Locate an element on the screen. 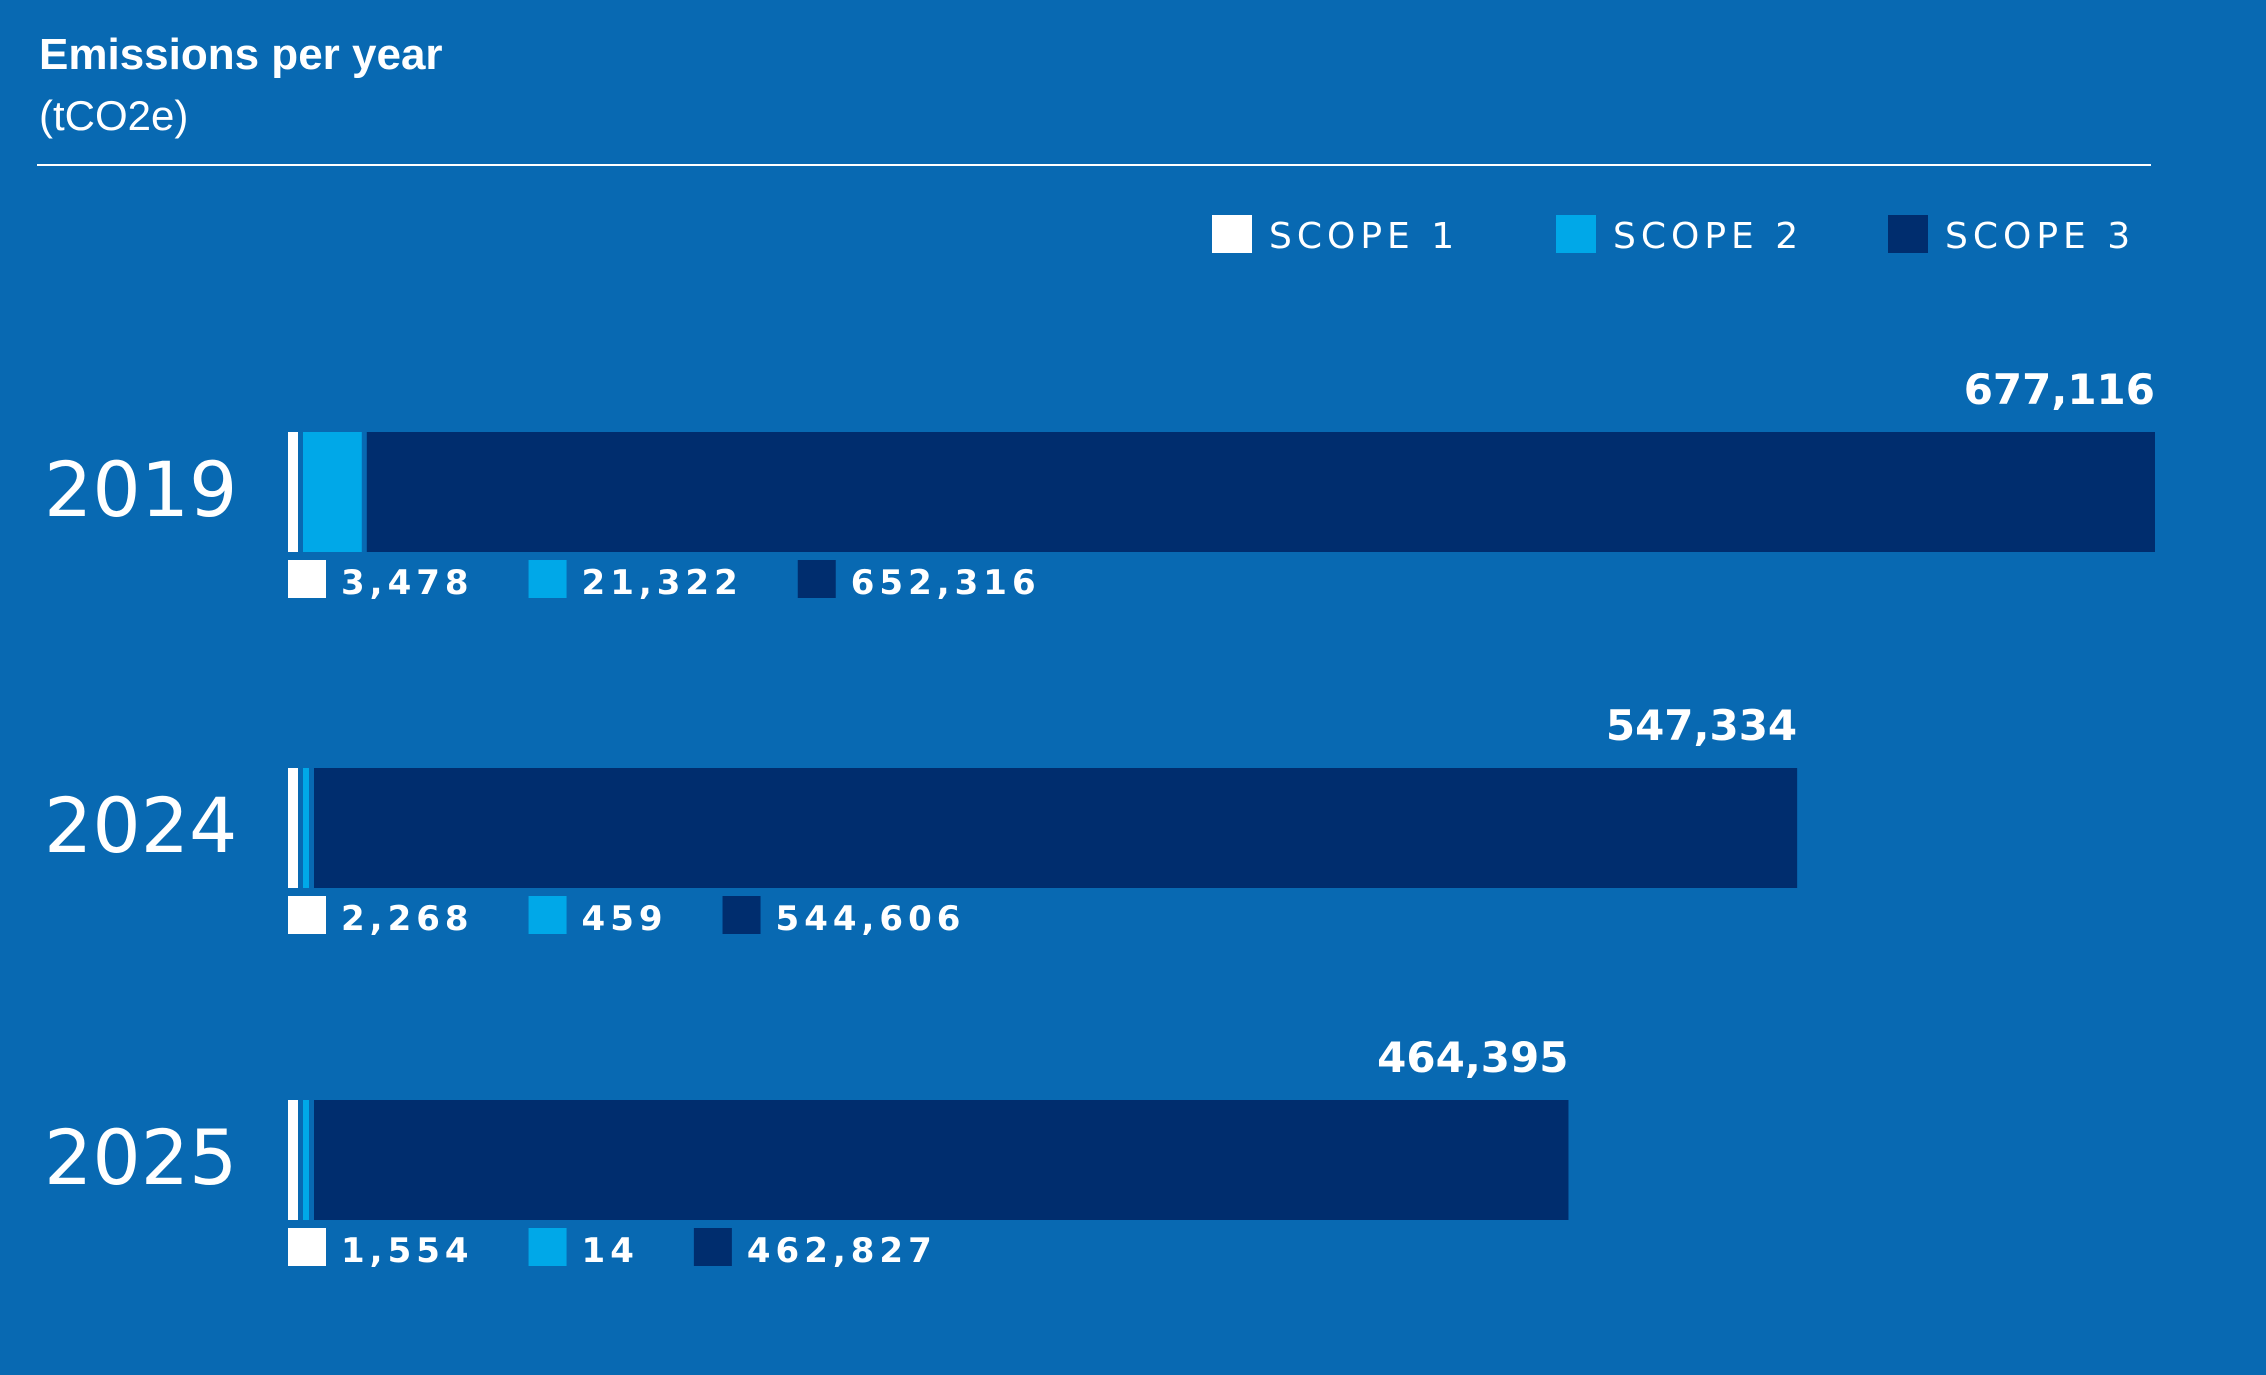 The width and height of the screenshot is (2266, 1375). value-label-2025-scope-3: 462,827 is located at coordinates (842, 1251).